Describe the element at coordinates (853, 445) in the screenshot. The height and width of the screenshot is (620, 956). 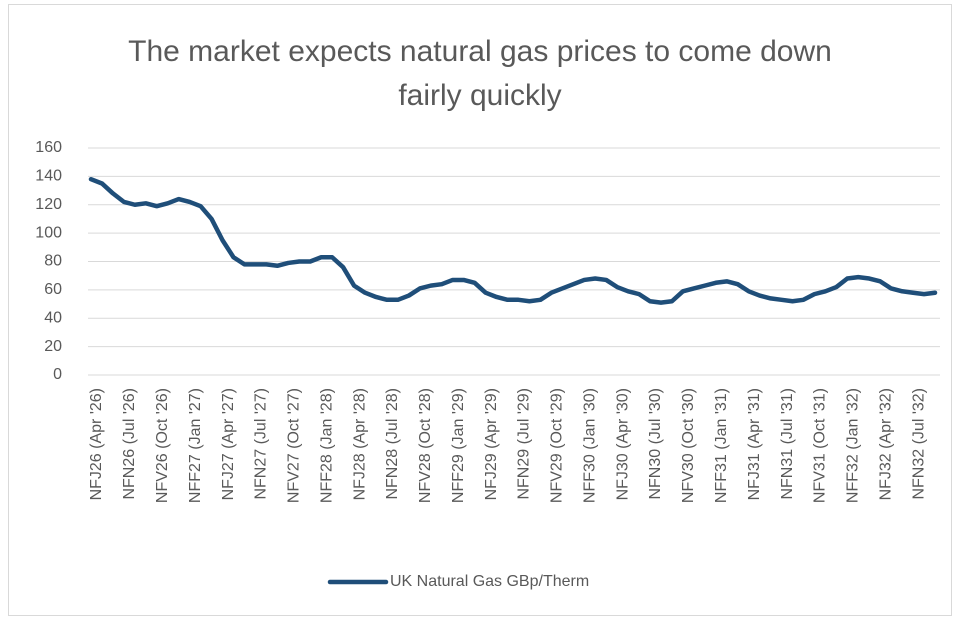
I see `x-tick-label: NFF32 (Jan '32)` at that location.